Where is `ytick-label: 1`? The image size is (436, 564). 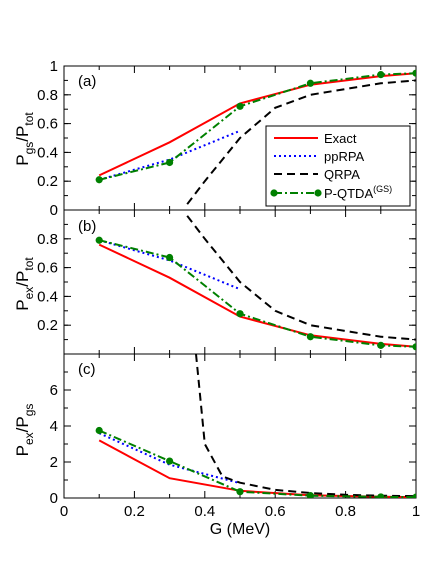 ytick-label: 1 is located at coordinates (54, 66).